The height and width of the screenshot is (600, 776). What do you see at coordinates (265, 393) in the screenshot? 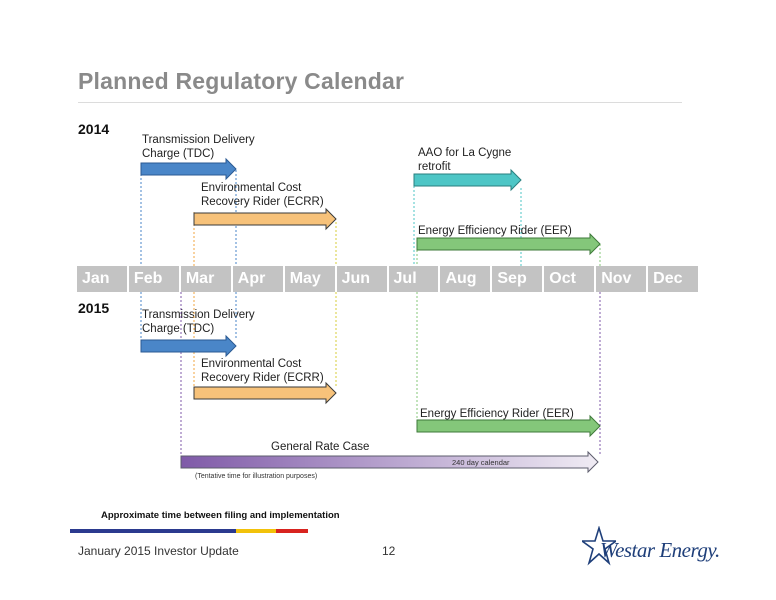
I see `ecrr-2015-arrow` at bounding box center [265, 393].